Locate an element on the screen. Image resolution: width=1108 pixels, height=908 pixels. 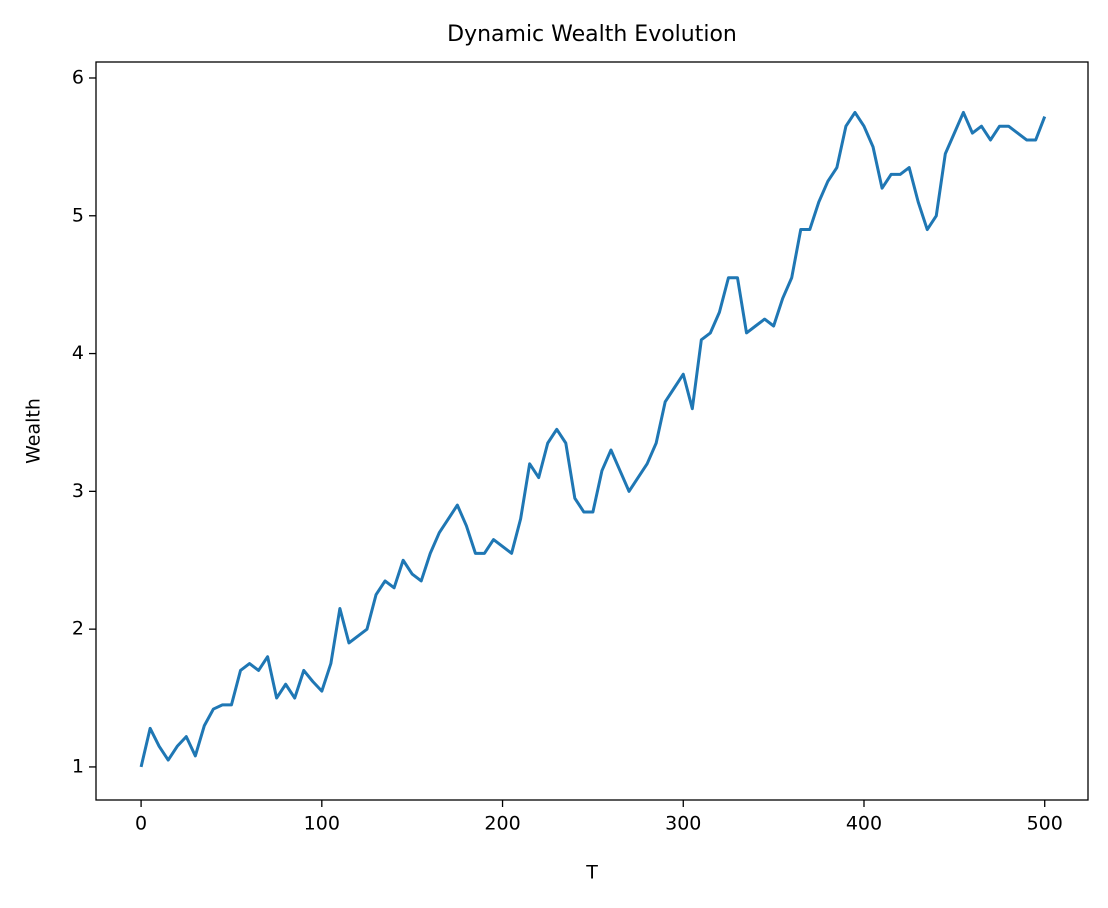
x-tick-label: 100 is located at coordinates (322, 824).